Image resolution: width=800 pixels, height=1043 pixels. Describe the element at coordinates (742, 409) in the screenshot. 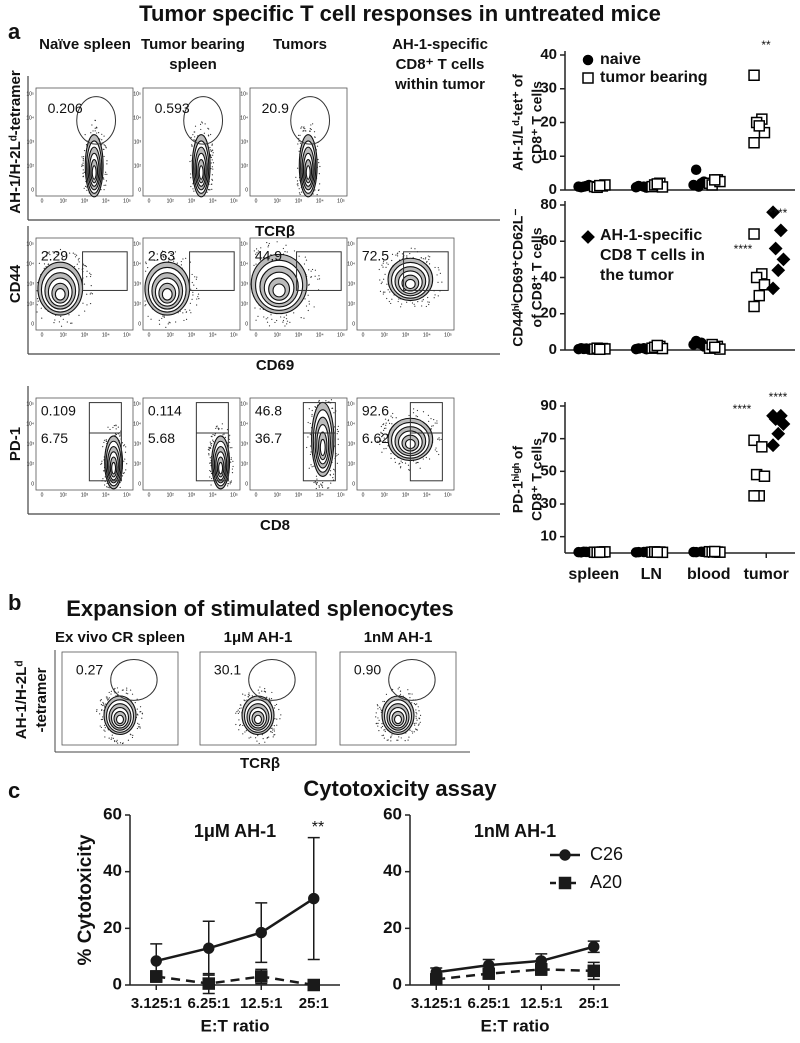

I see `annotation: ****` at that location.